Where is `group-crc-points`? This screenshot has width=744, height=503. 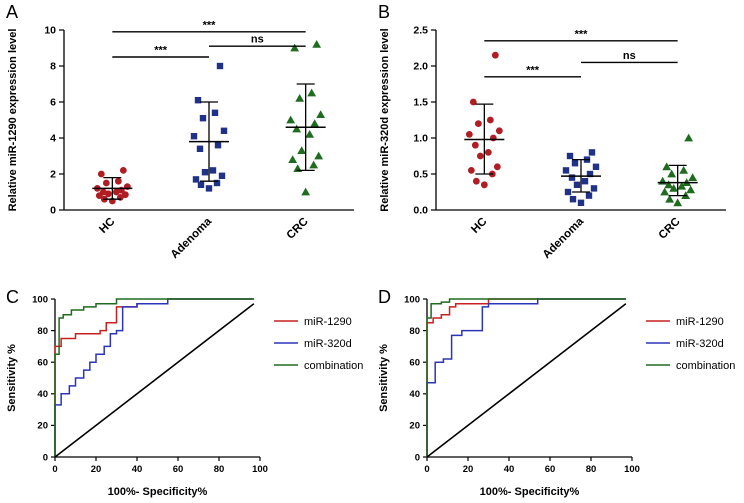
group-crc-points is located at coordinates (306, 118).